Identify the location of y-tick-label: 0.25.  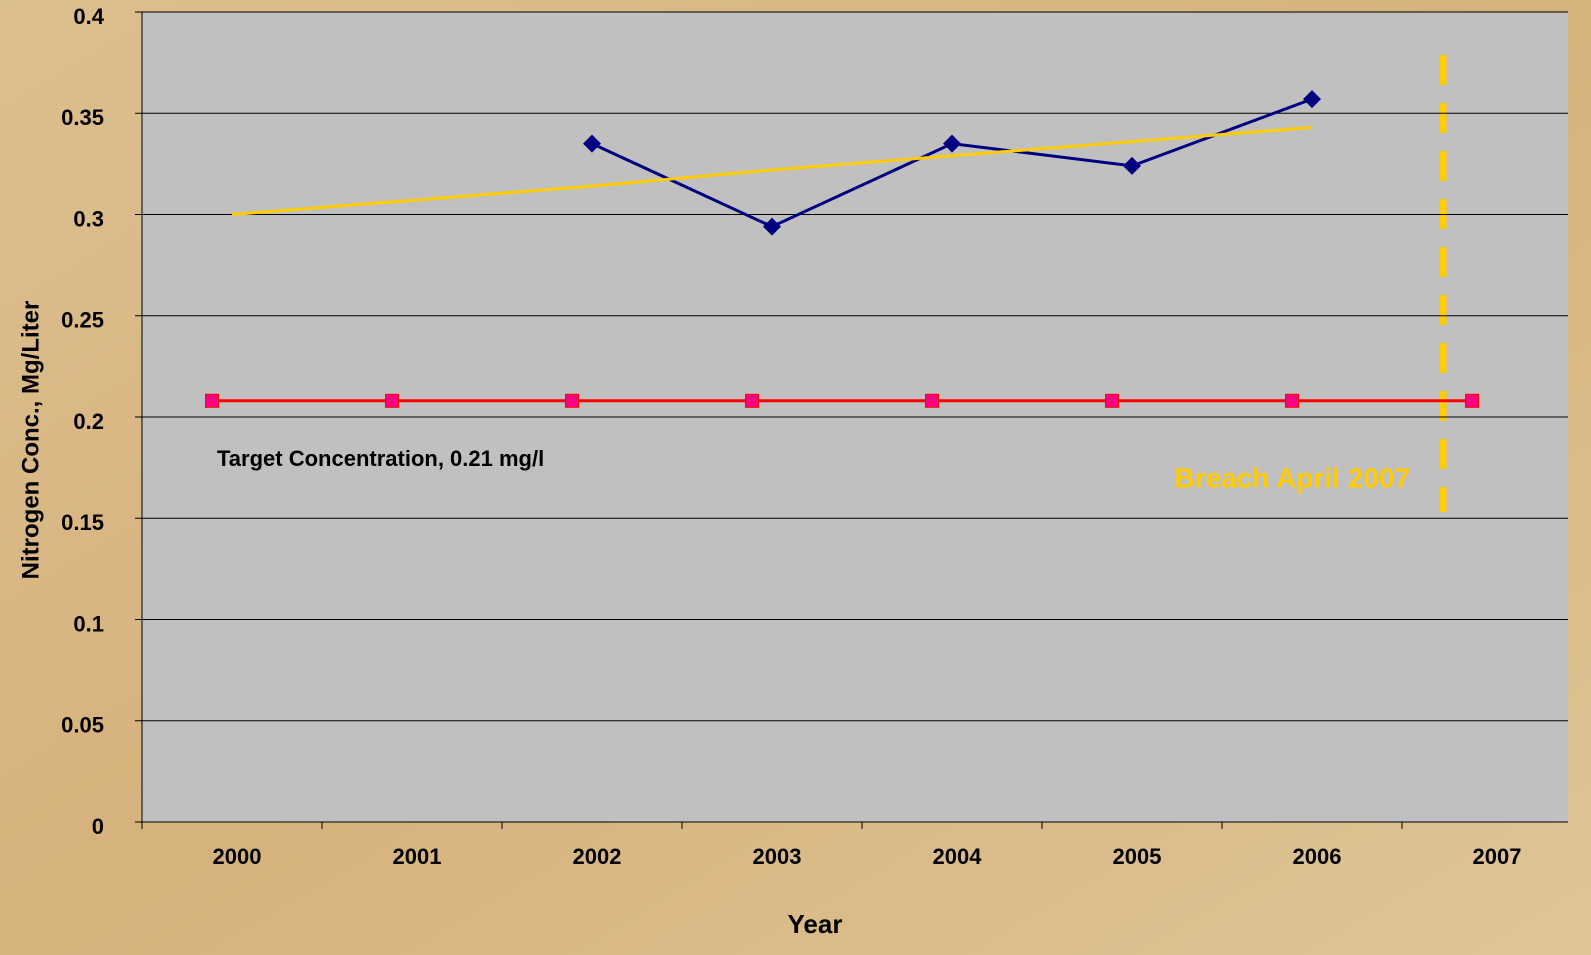
(82, 320).